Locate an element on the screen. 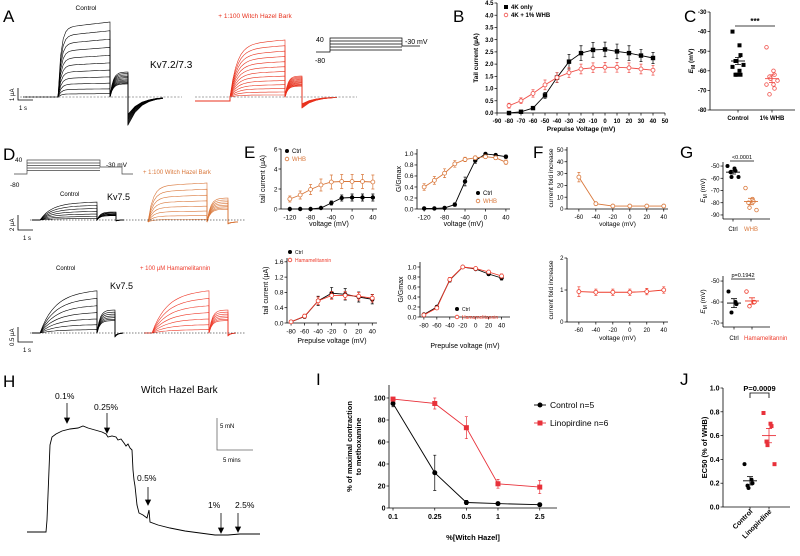  y-tick-label: 3.5 is located at coordinates (489, 29).